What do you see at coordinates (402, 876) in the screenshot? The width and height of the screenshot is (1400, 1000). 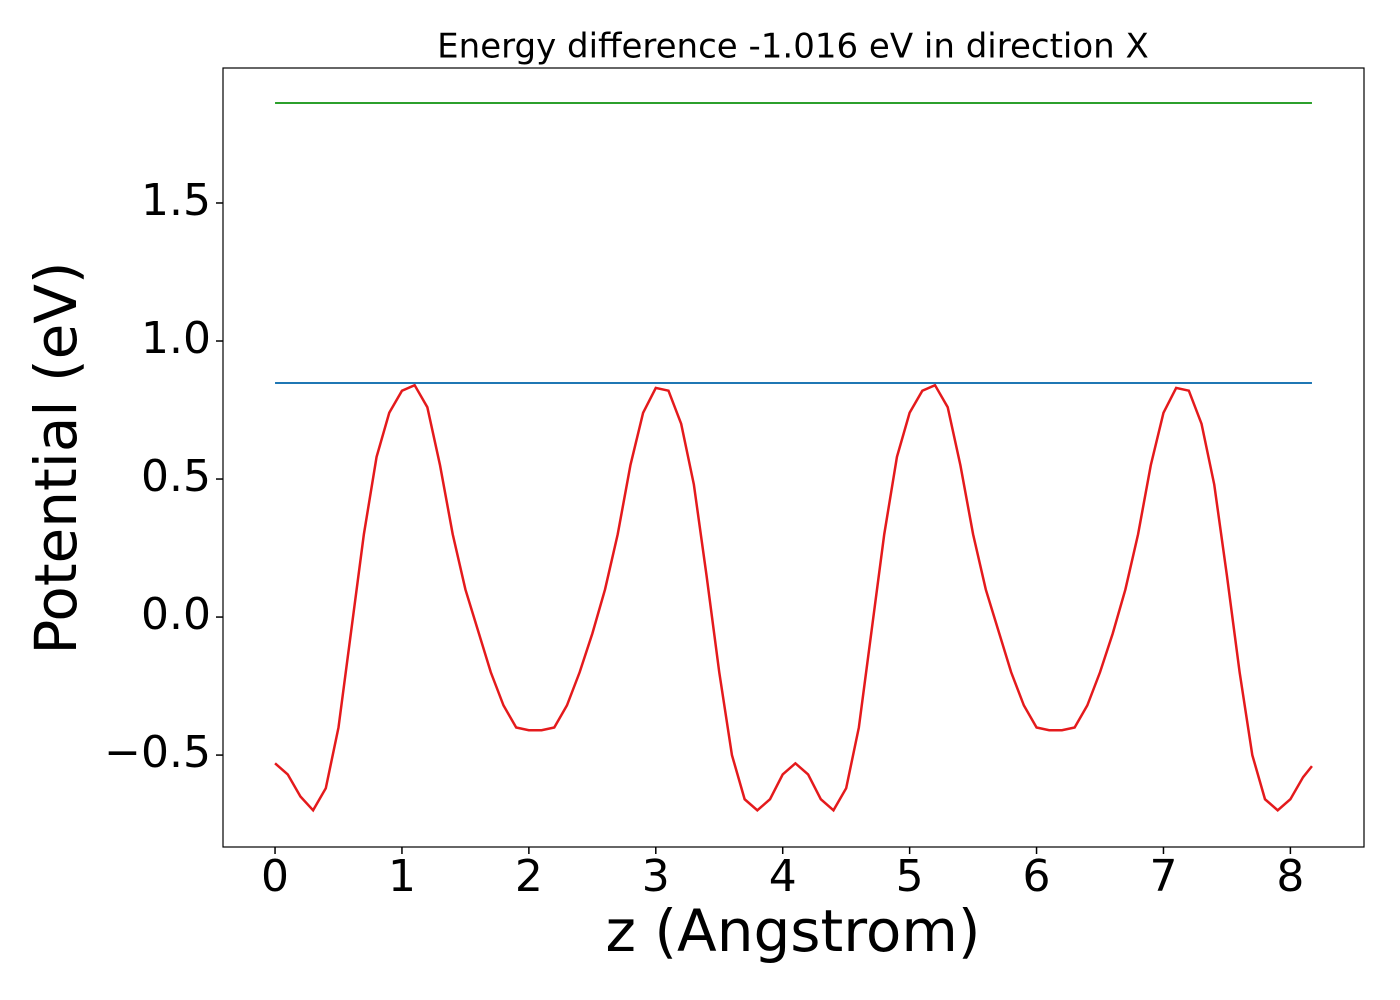 I see `x-tick-label: 1` at bounding box center [402, 876].